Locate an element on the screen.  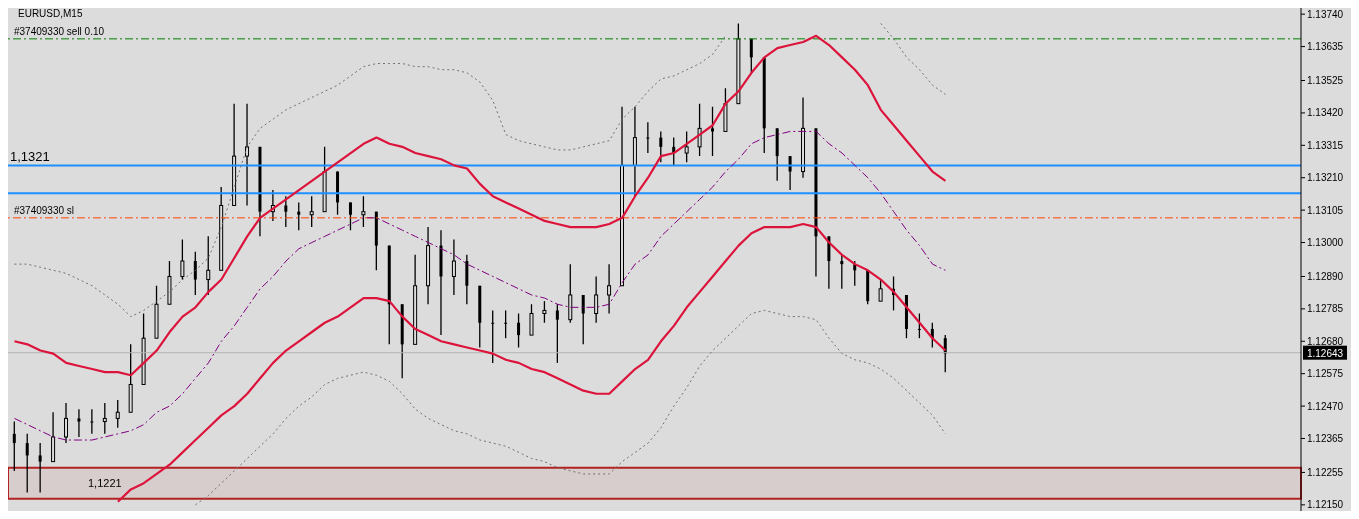
y-tick-label: 1.12150 is located at coordinates (1325, 505).